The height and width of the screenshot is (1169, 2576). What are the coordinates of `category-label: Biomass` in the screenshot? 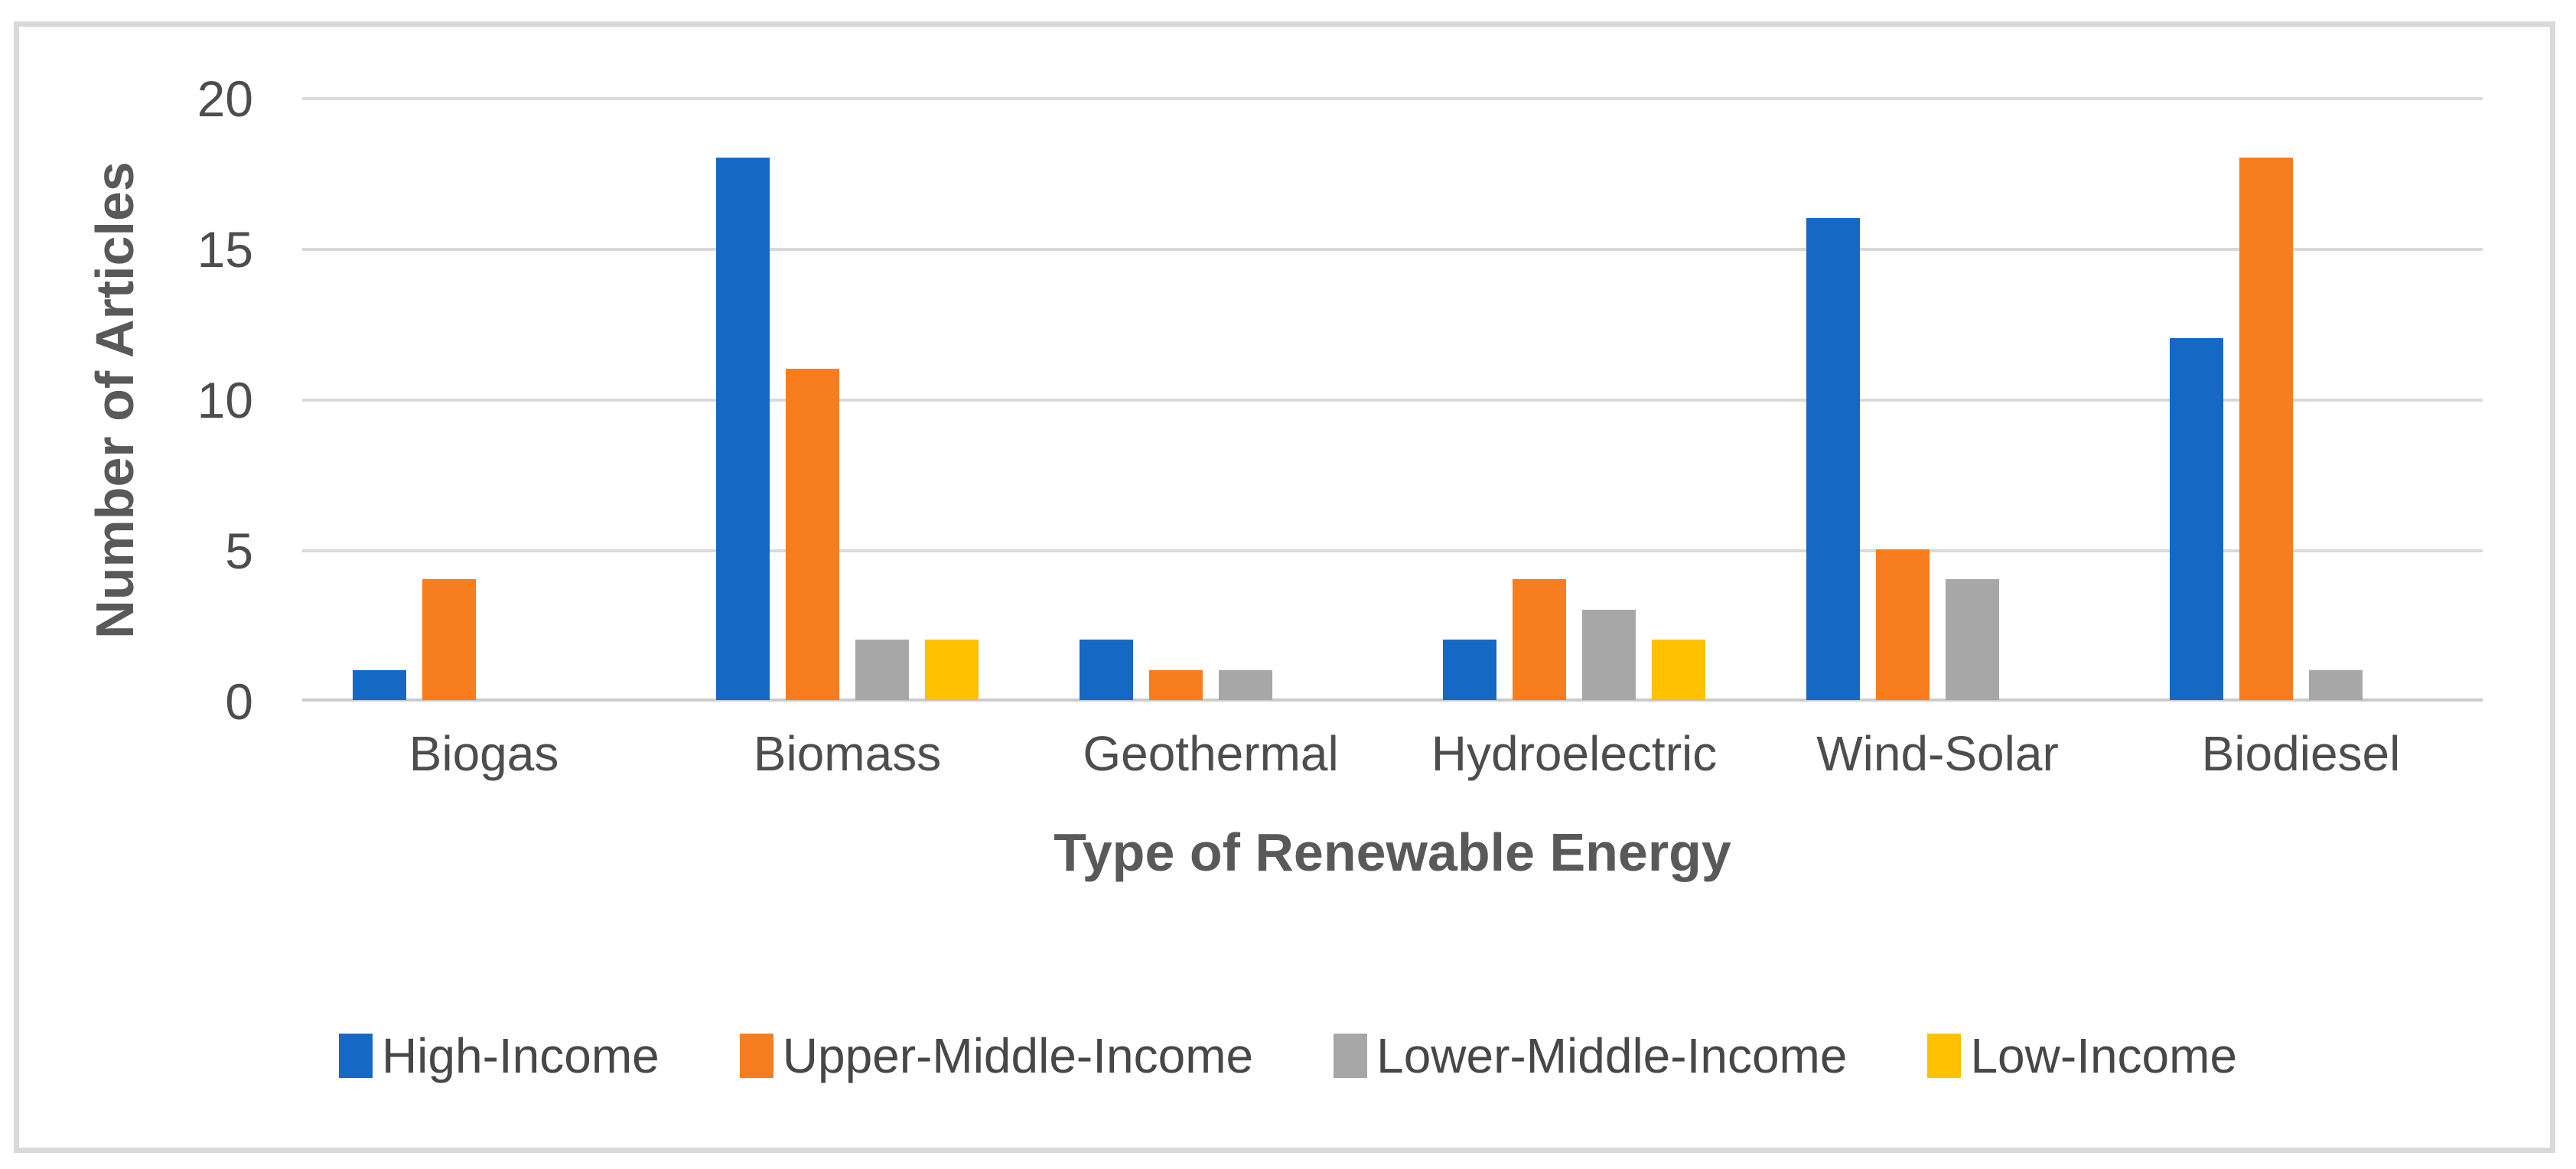 It's located at (848, 754).